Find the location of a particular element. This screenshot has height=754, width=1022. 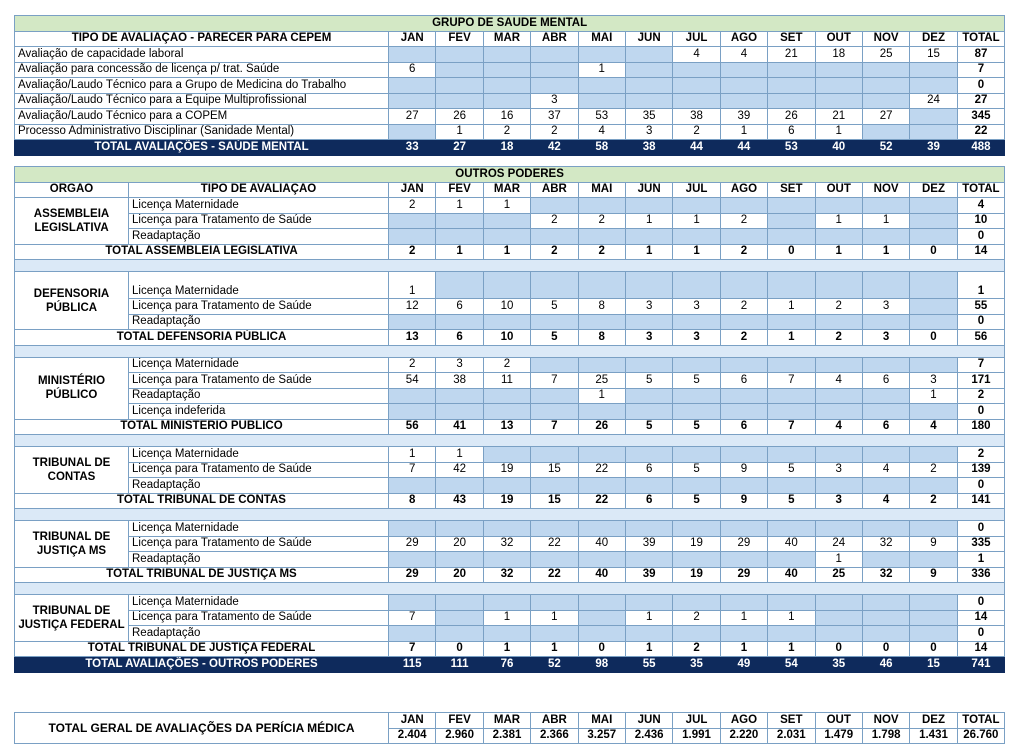

grand-total-value: 1.431 is located at coordinates (933, 735).